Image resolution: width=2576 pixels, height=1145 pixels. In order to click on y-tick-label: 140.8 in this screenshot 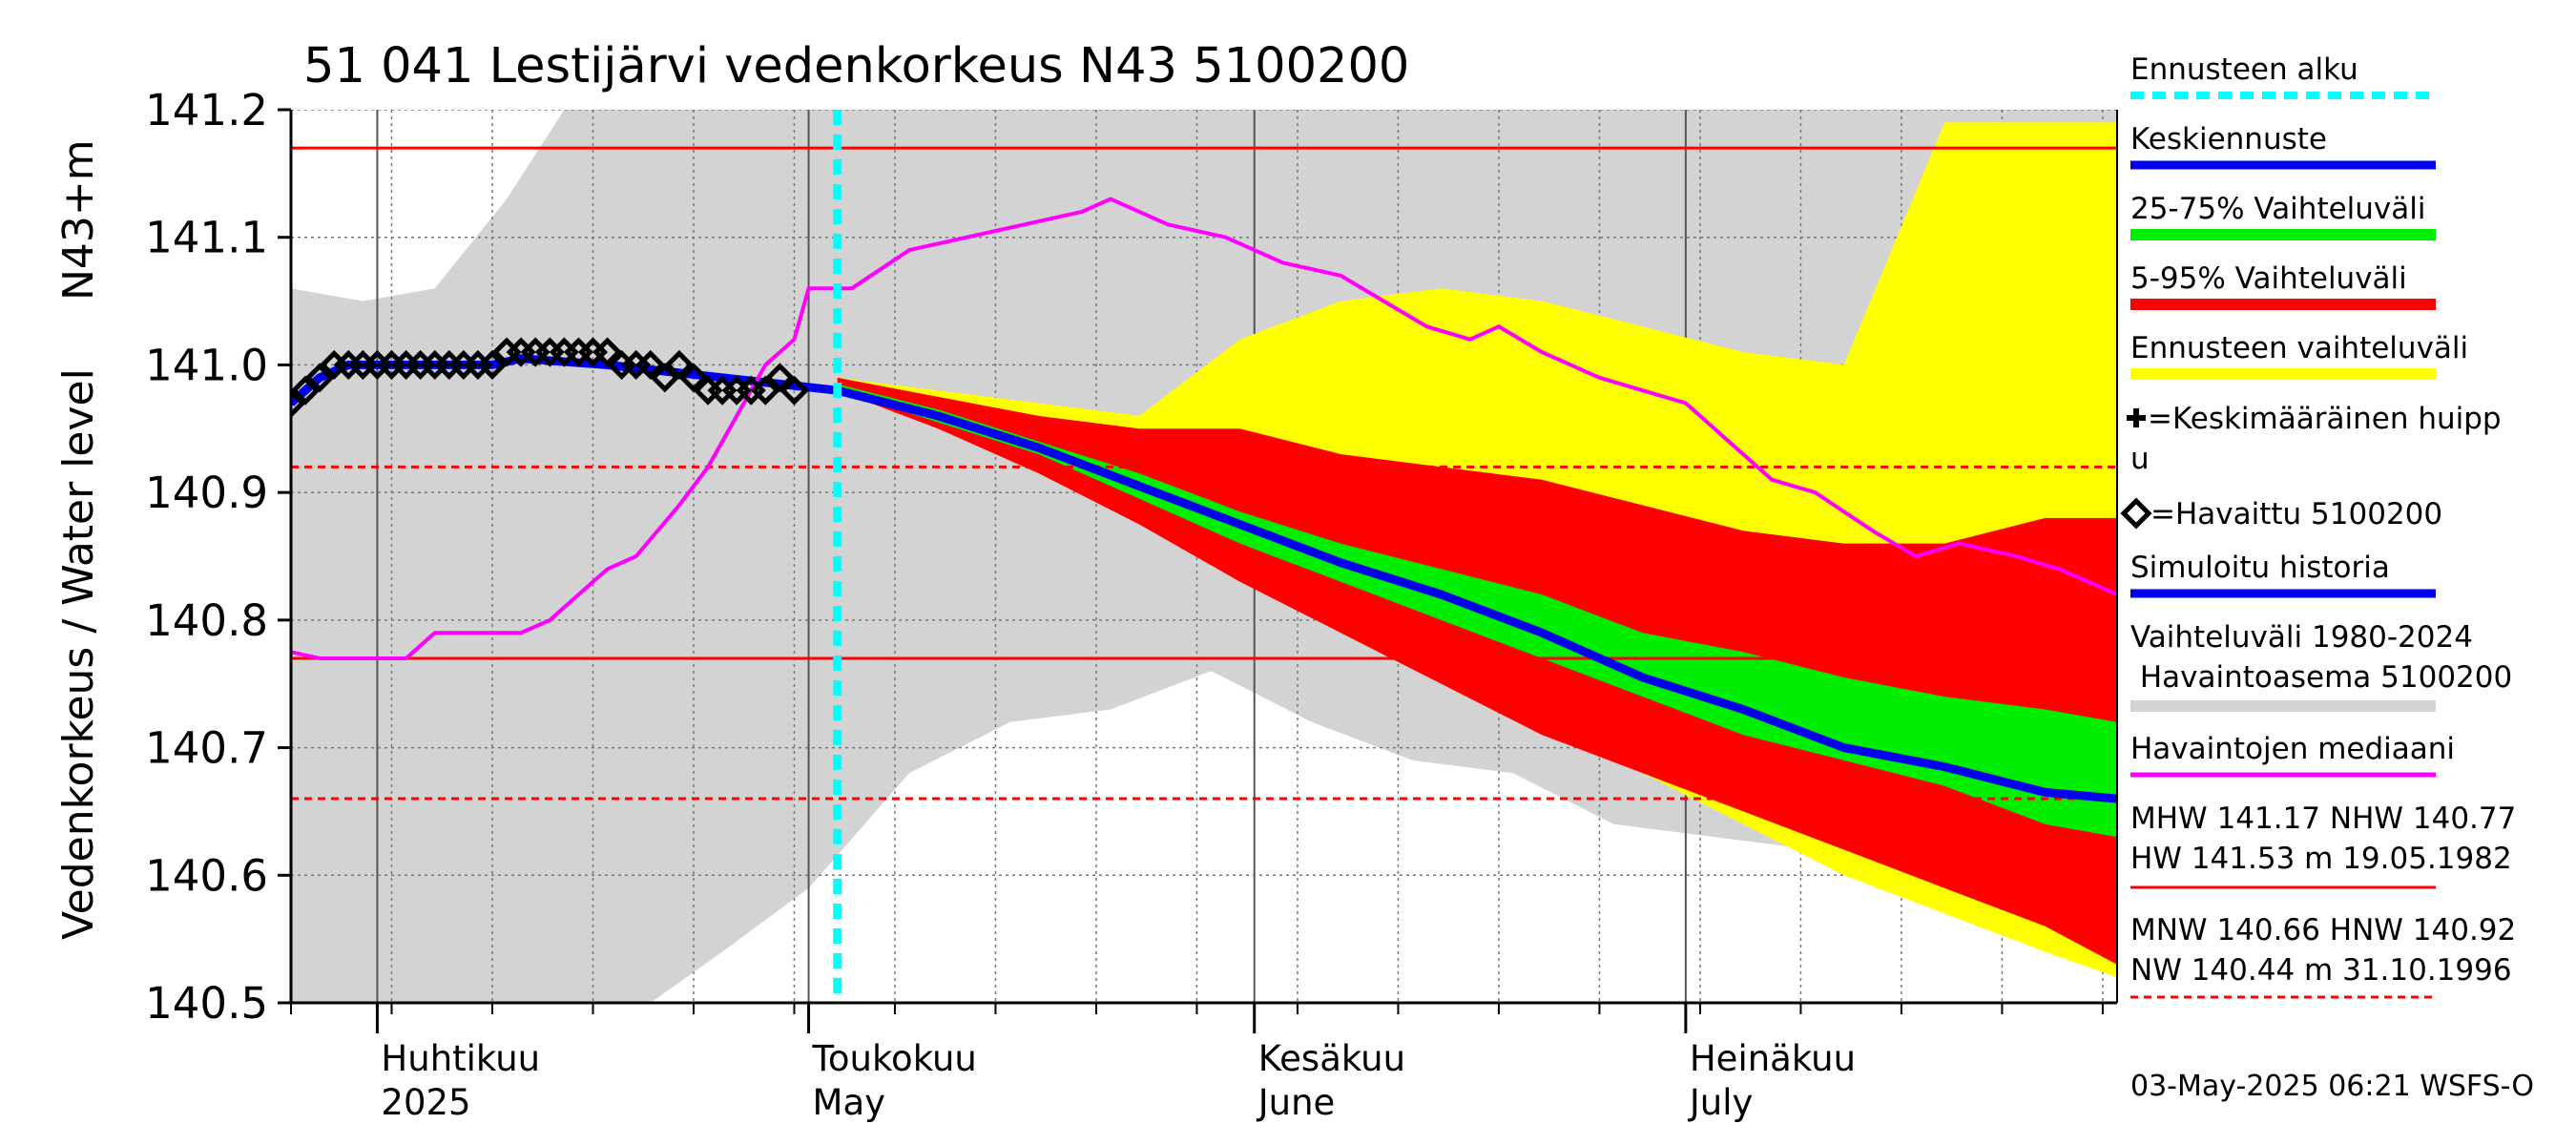, I will do `click(206, 620)`.